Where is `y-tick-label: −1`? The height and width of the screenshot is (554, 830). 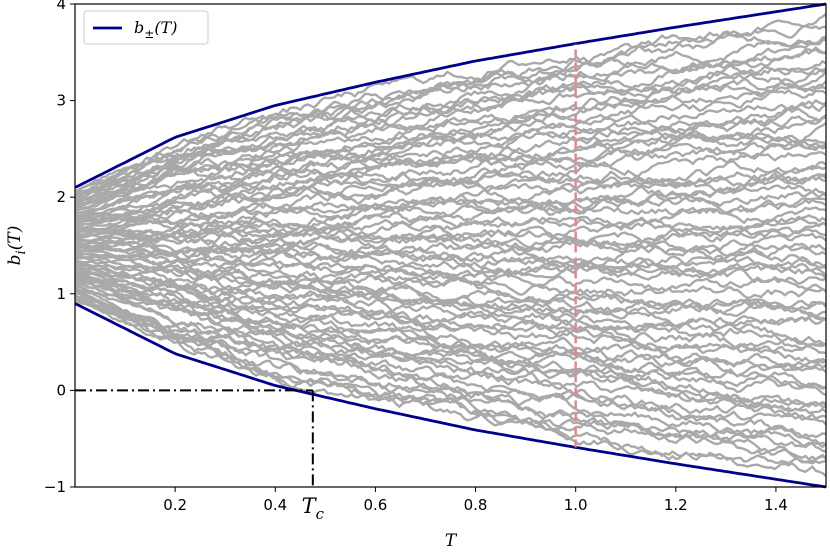
y-tick-label: −1 is located at coordinates (55, 487).